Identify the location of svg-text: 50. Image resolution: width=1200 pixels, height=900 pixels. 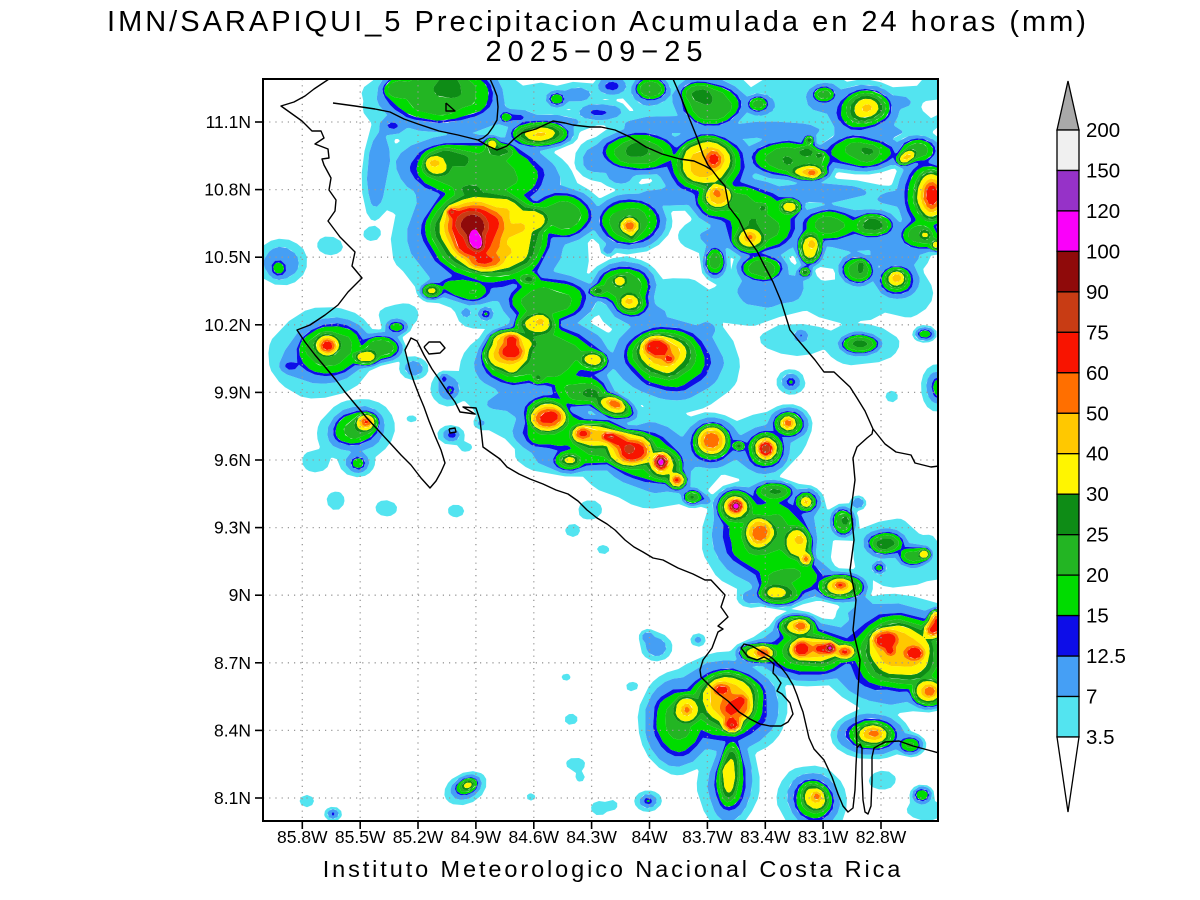
(1097, 413).